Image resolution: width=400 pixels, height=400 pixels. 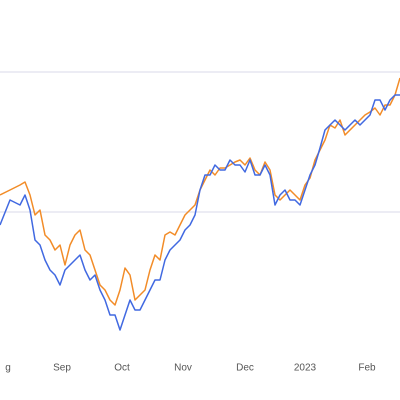 What do you see at coordinates (367, 368) in the screenshot?
I see `x-tick-label: Feb` at bounding box center [367, 368].